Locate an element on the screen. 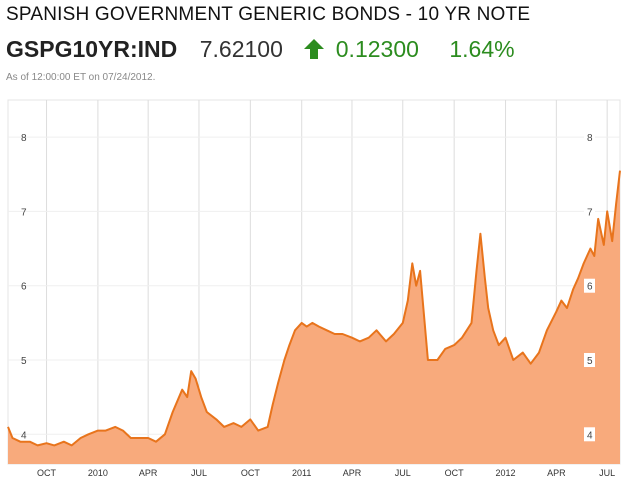 The height and width of the screenshot is (488, 635). x-tick-label: 2011 is located at coordinates (301, 473).